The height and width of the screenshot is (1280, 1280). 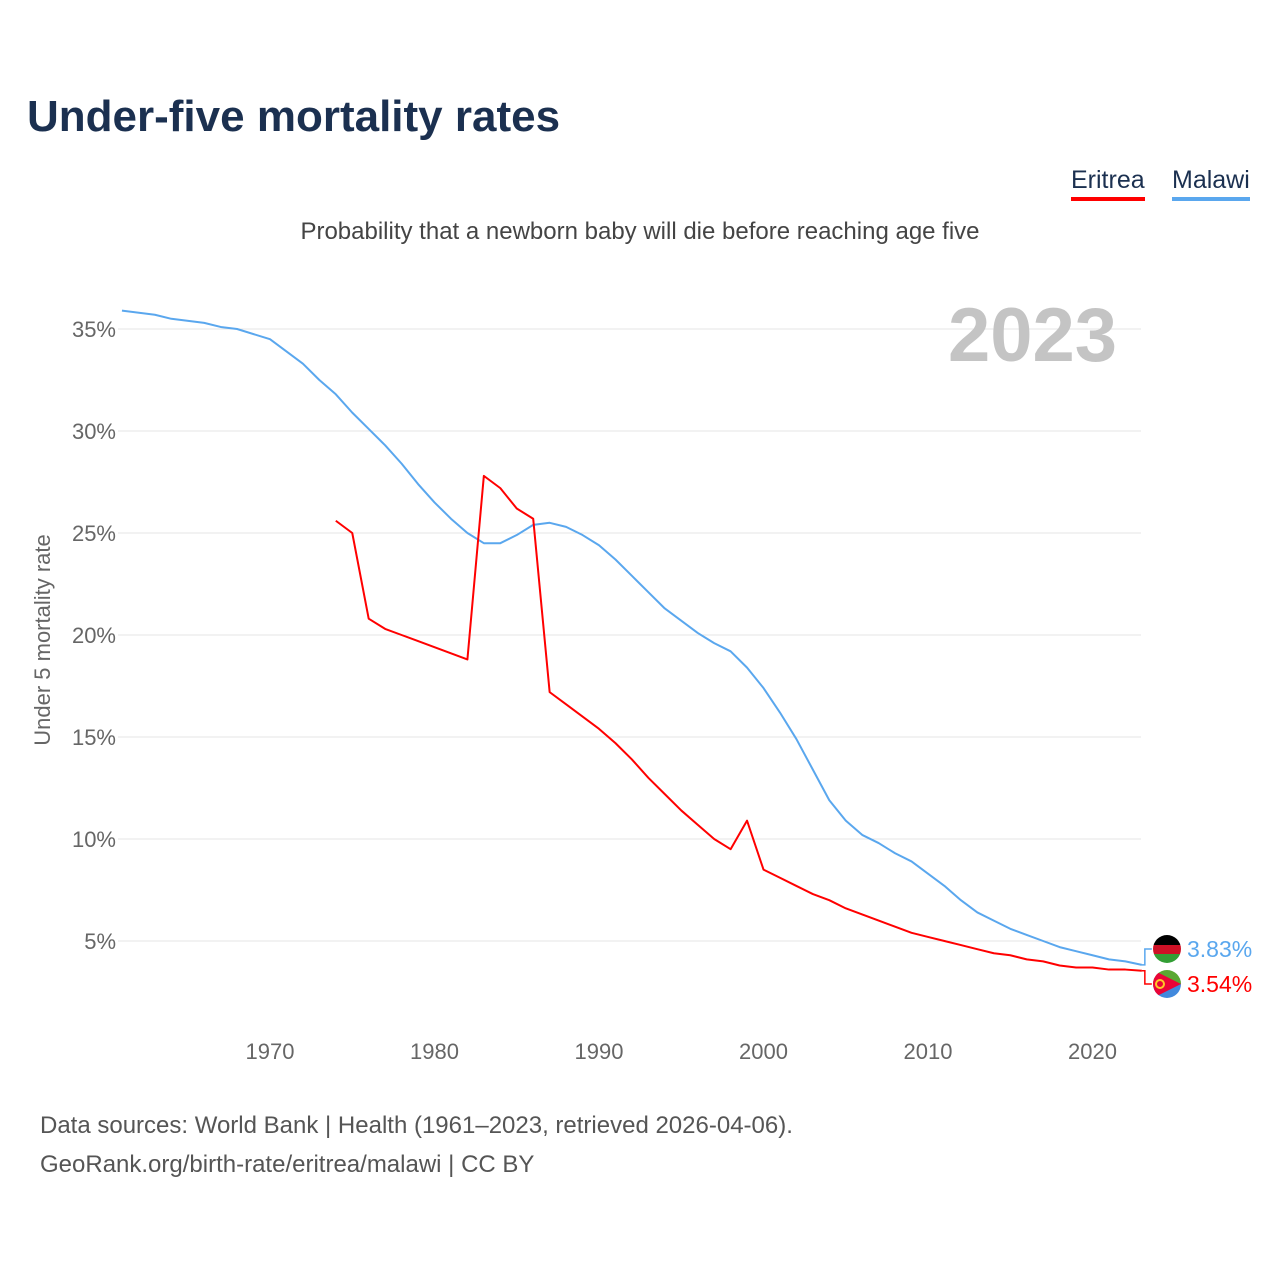 What do you see at coordinates (1108, 183) in the screenshot?
I see `legend-eritrea: Eritrea` at bounding box center [1108, 183].